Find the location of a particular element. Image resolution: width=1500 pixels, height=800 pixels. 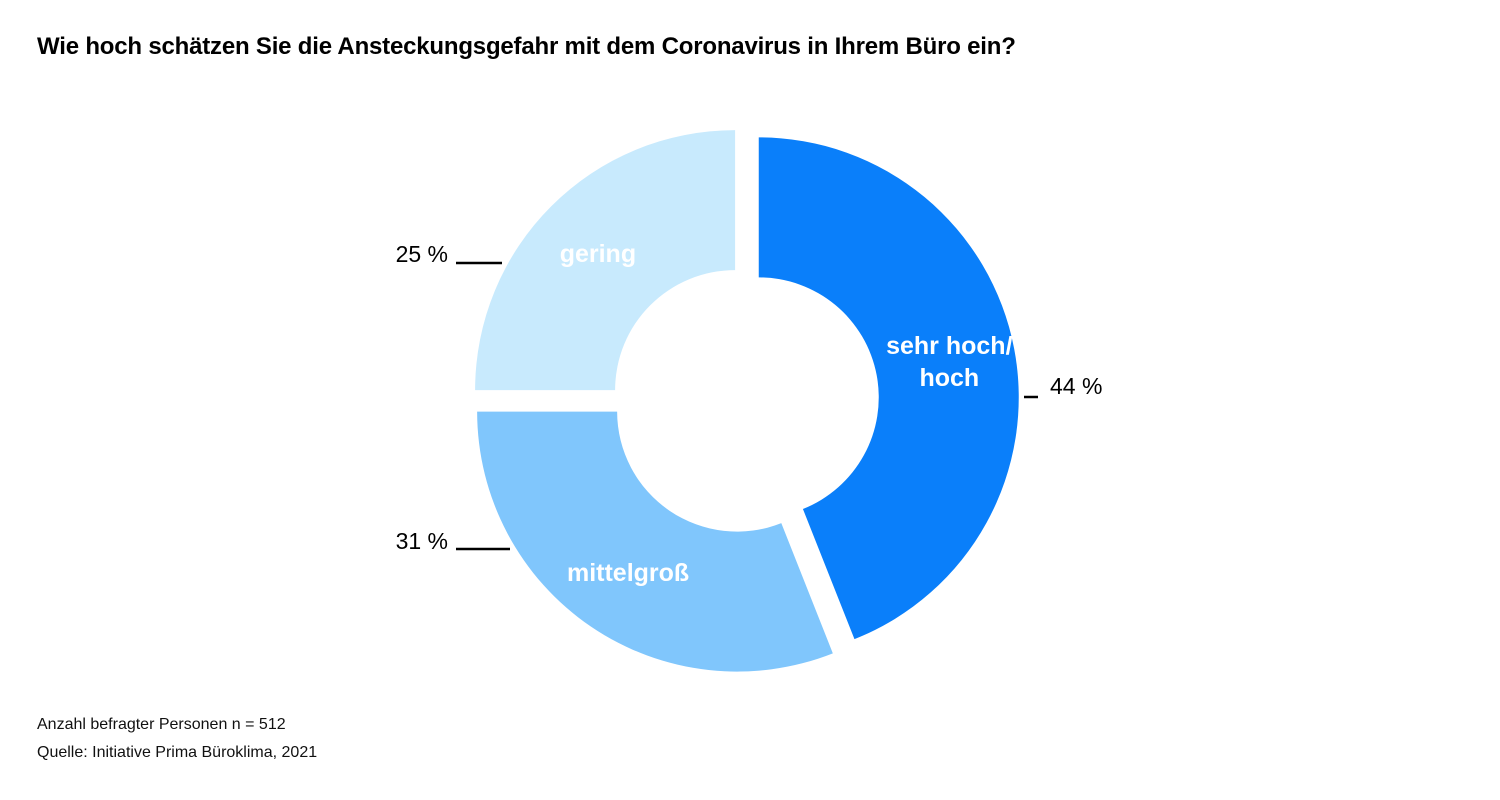

value-label-medium: 31 % is located at coordinates (422, 541).